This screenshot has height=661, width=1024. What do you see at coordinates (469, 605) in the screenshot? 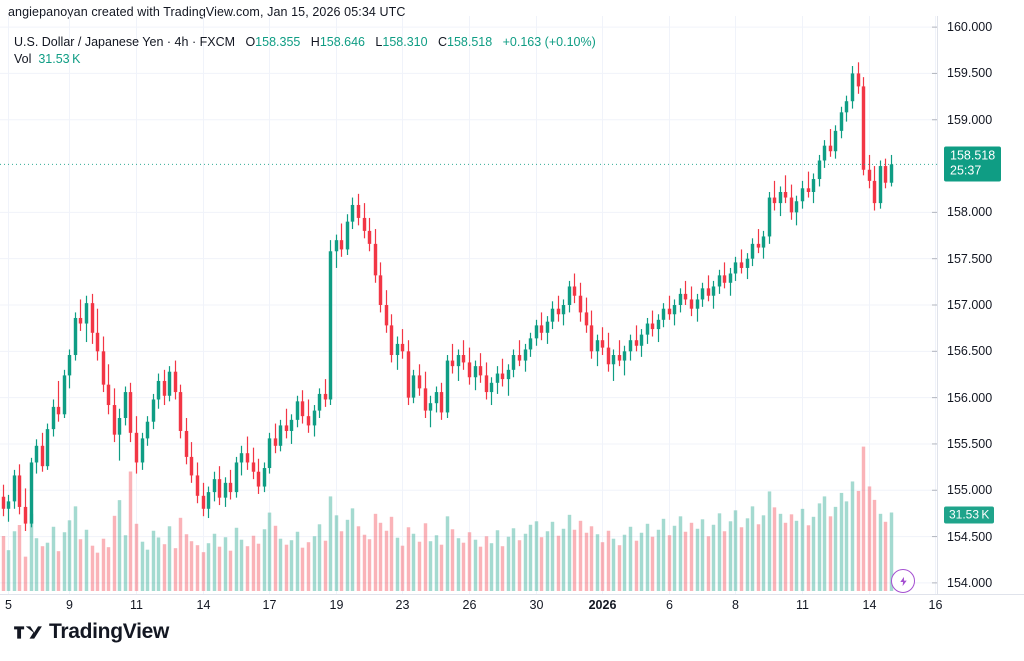
I see `time-tick: 26` at bounding box center [469, 605].